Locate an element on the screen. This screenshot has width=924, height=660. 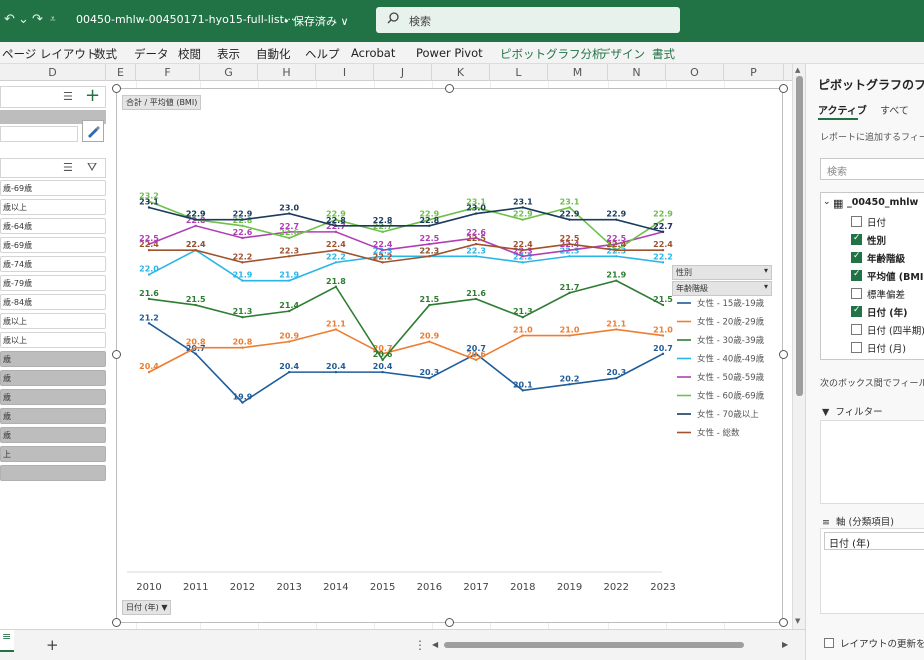
data-label: 22.4 is located at coordinates (663, 244).